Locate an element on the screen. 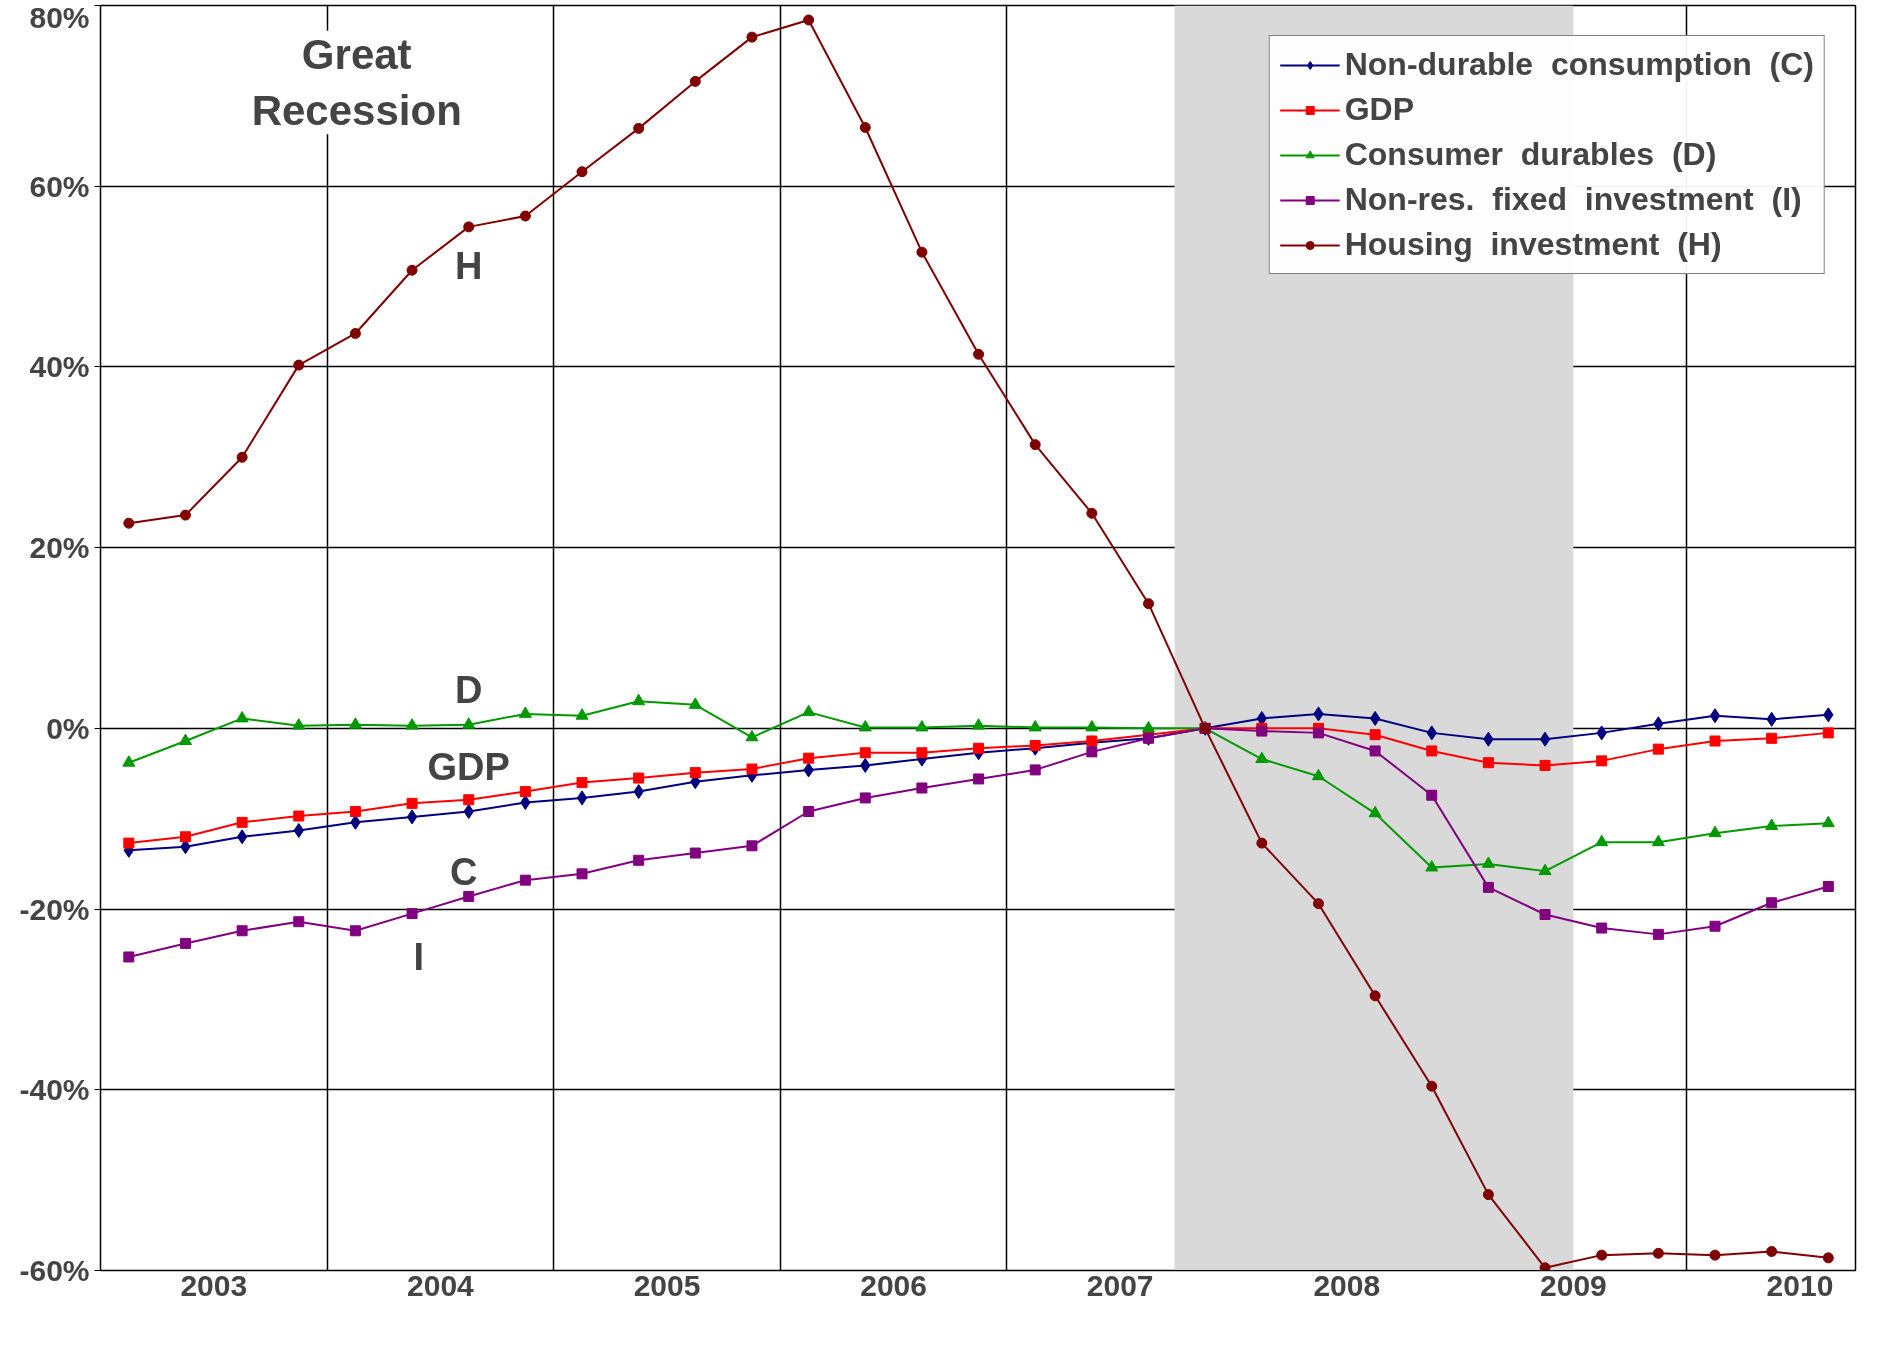 This screenshot has height=1345, width=1878. annotation: GDP is located at coordinates (468, 766).